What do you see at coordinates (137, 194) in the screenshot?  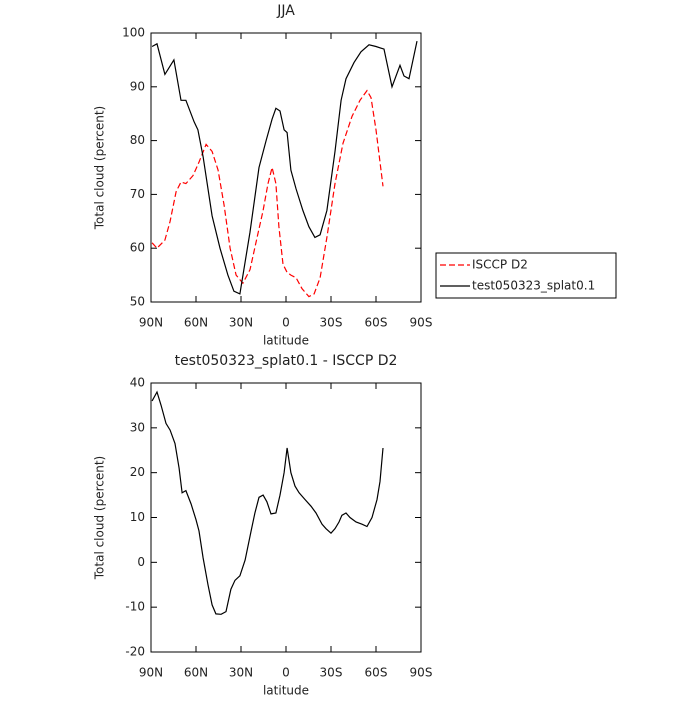 I see `y-tick-label: 70` at bounding box center [137, 194].